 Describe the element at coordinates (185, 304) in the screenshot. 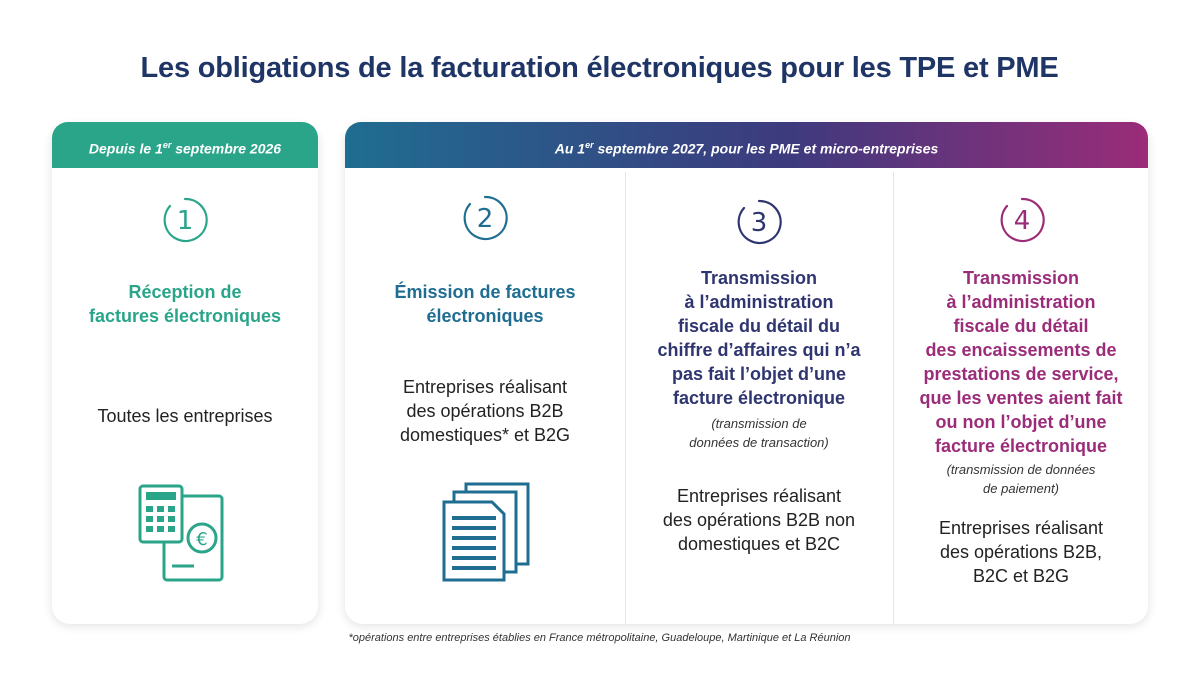

I see `heading-col-1: Réception de factures électroniques` at that location.